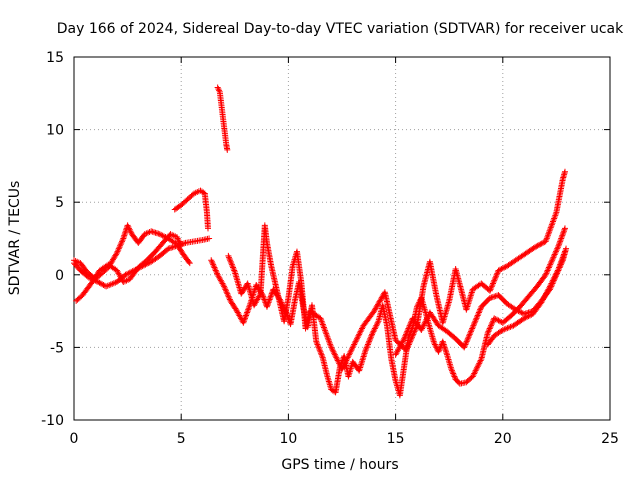 This screenshot has width=640, height=480. Describe the element at coordinates (222, 118) in the screenshot. I see `series-track-e` at that location.